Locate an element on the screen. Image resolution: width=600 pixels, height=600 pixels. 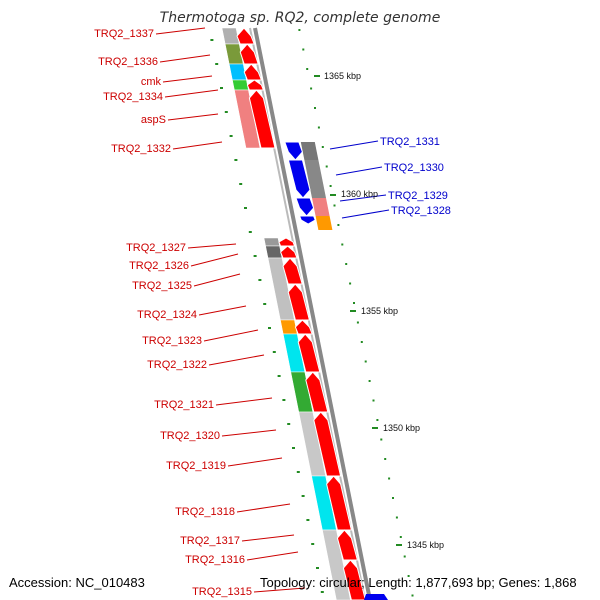
gene-label-trq2-1332: TRQ2_1332 is located at coordinates (141, 149).